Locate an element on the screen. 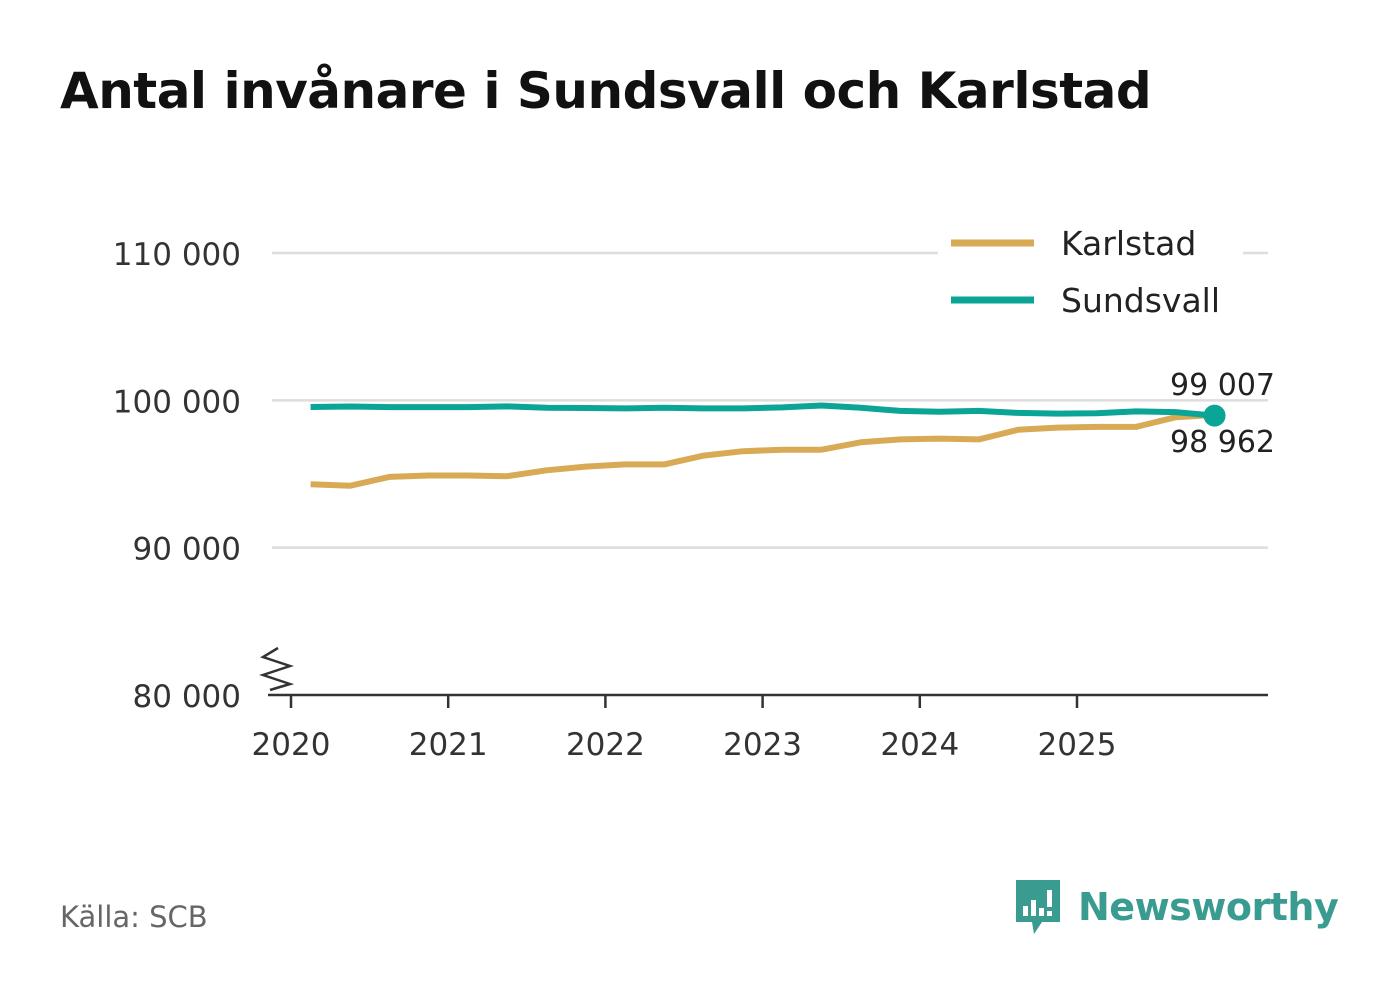  axis-break-icon is located at coordinates (277, 669).